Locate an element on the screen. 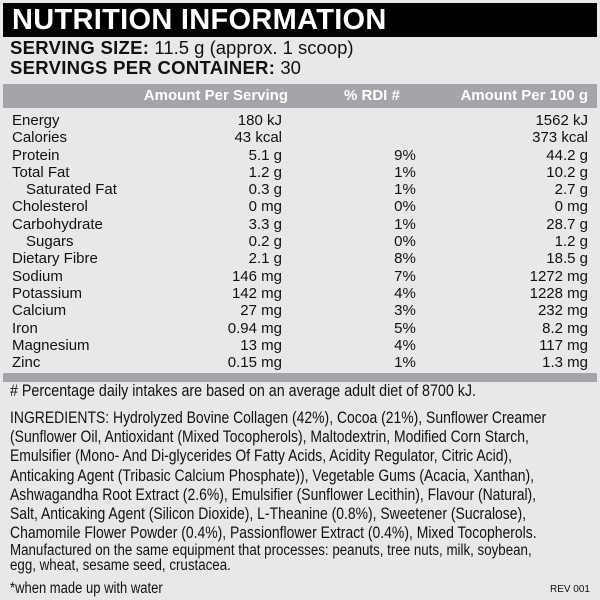 The height and width of the screenshot is (600, 600). amount-per-serving: 3.3 g is located at coordinates (265, 224).